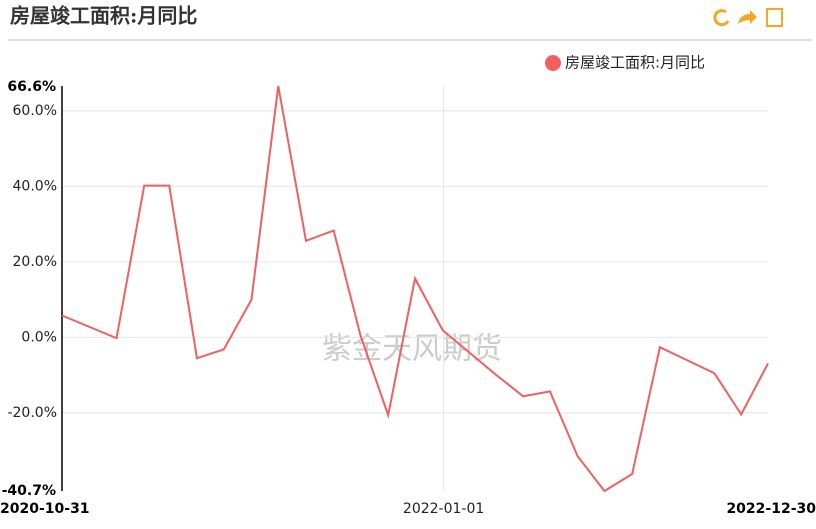 This screenshot has height=529, width=816. Describe the element at coordinates (412, 349) in the screenshot. I see `watermark: 紫金天风期货` at that location.